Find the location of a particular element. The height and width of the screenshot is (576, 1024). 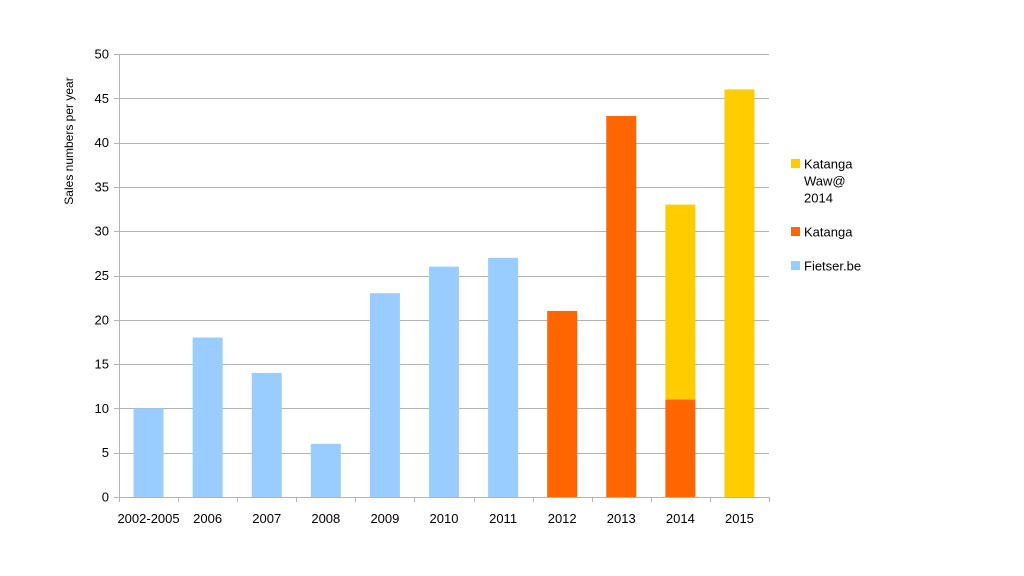

legend-label: Waw@ is located at coordinates (825, 181).